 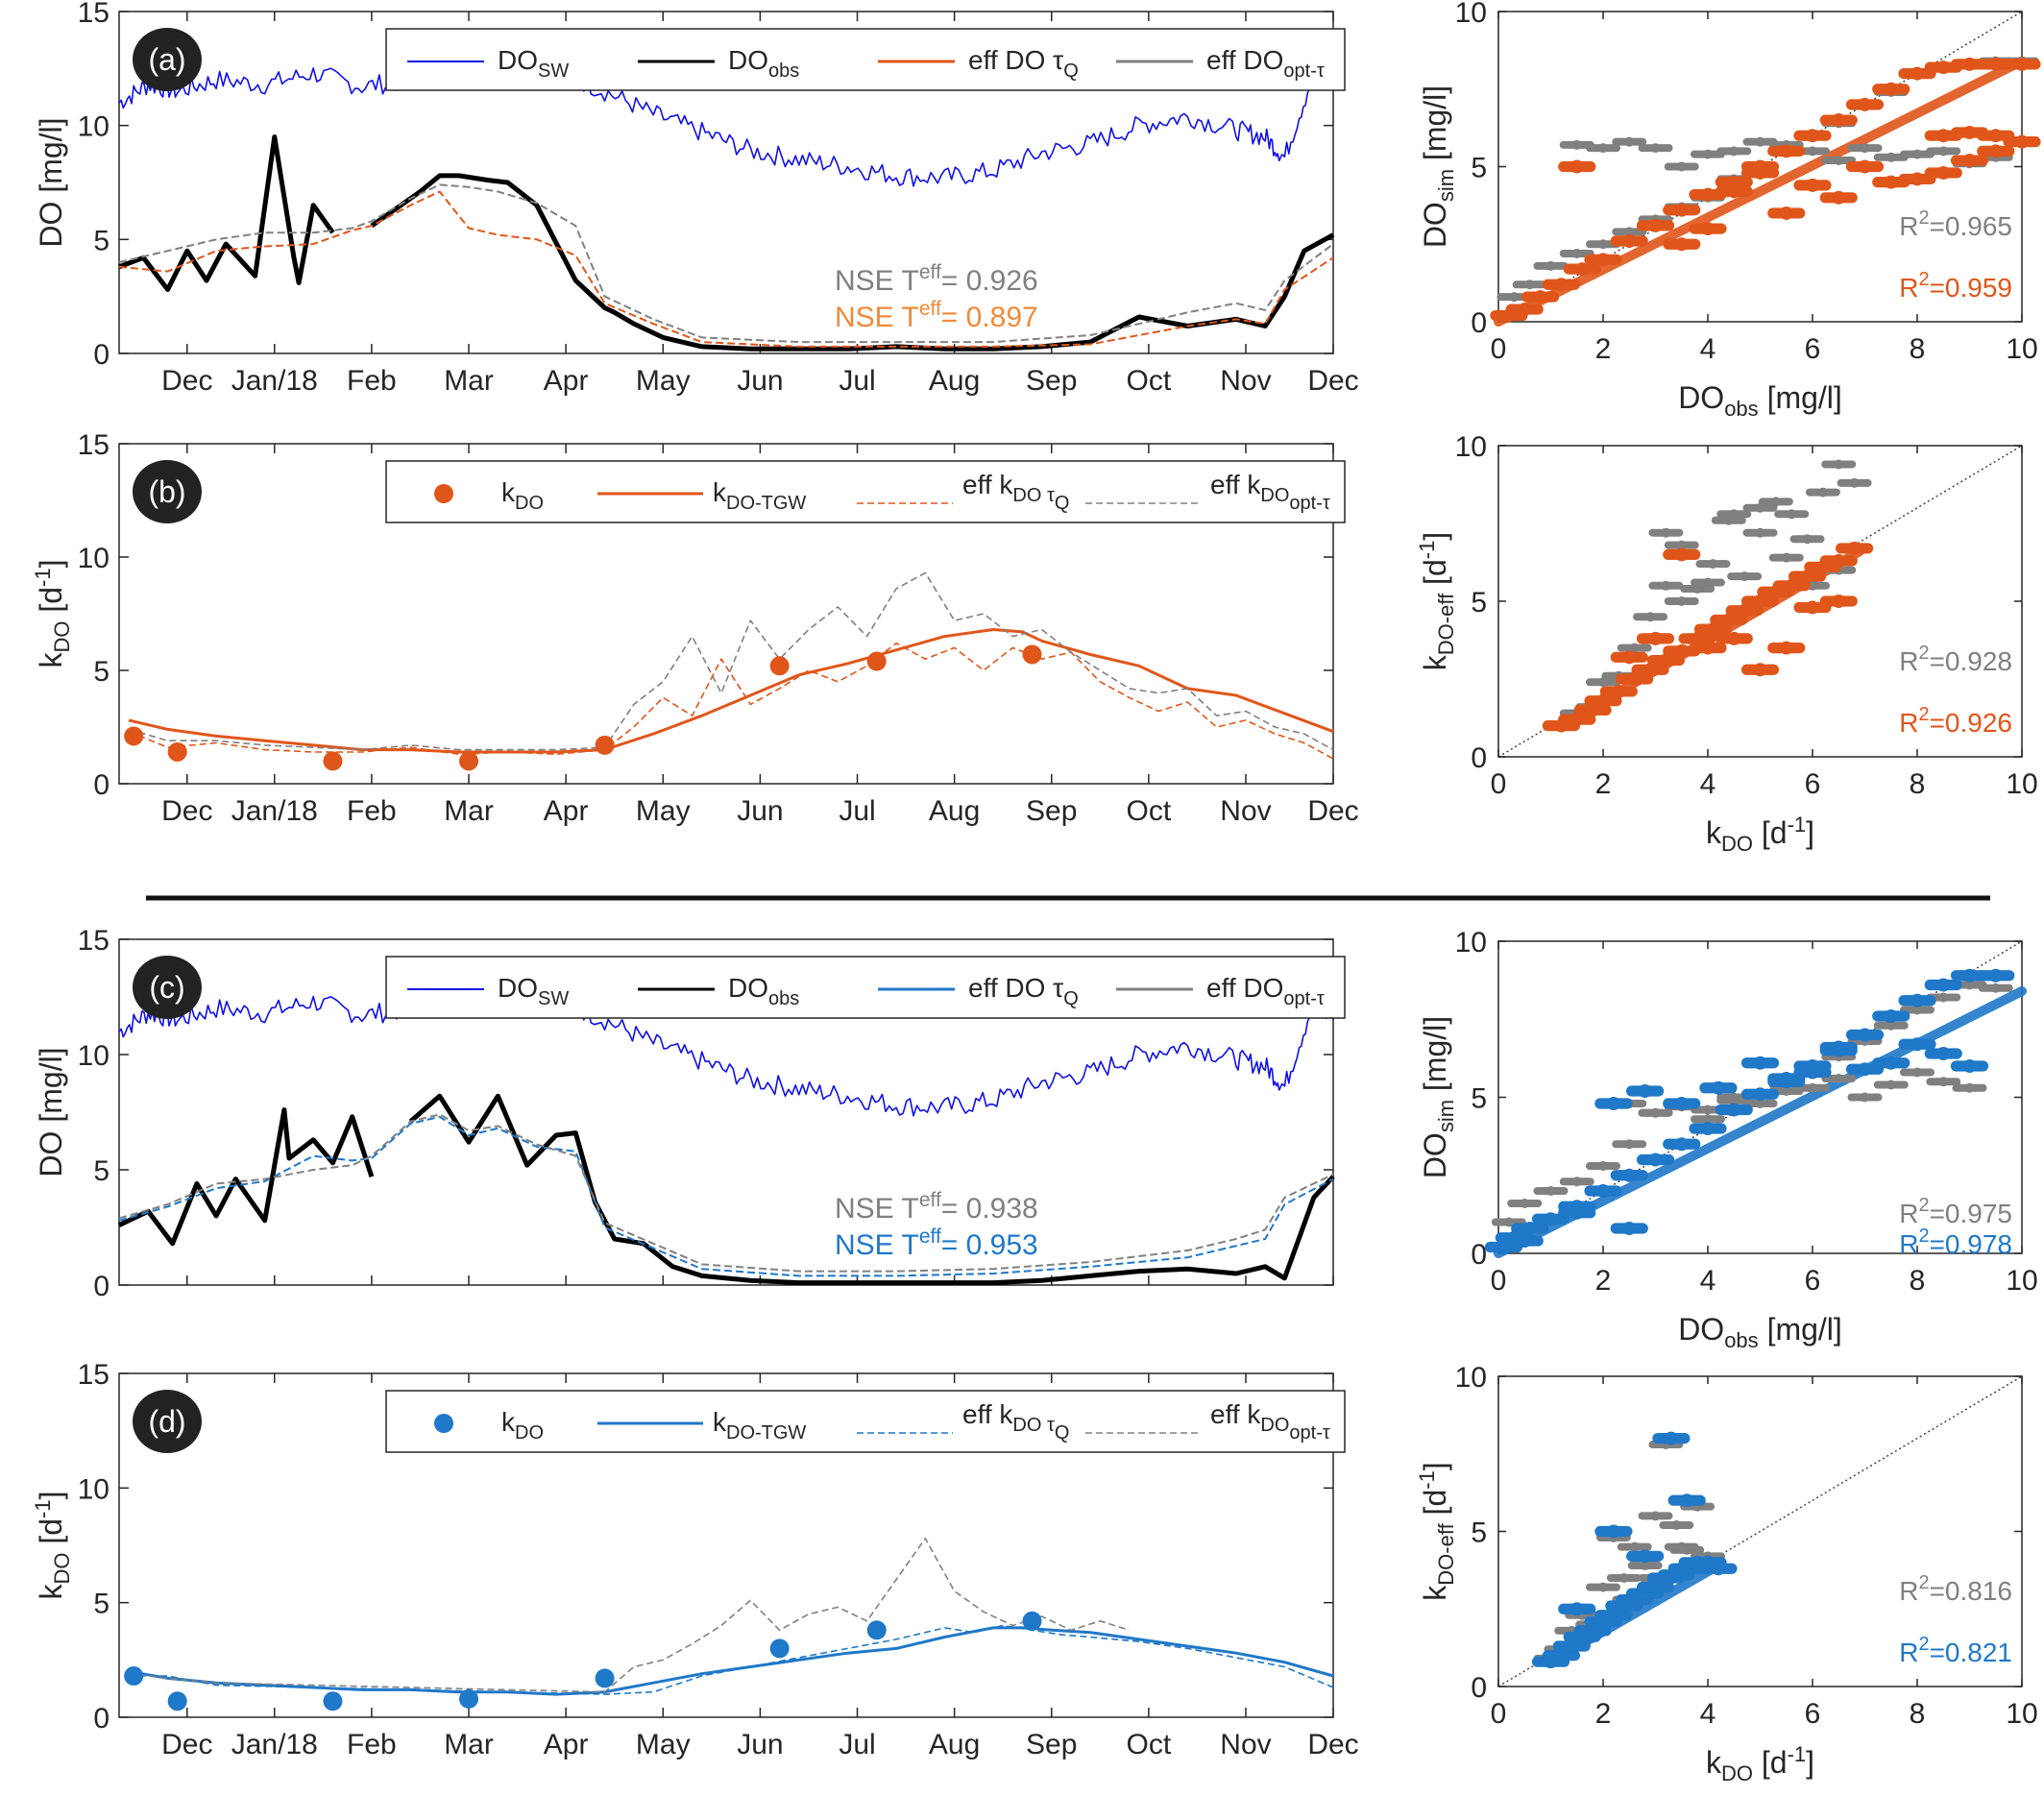 I want to click on panel-a-scatter-r2-first-part: 2, so click(x=1923, y=218).